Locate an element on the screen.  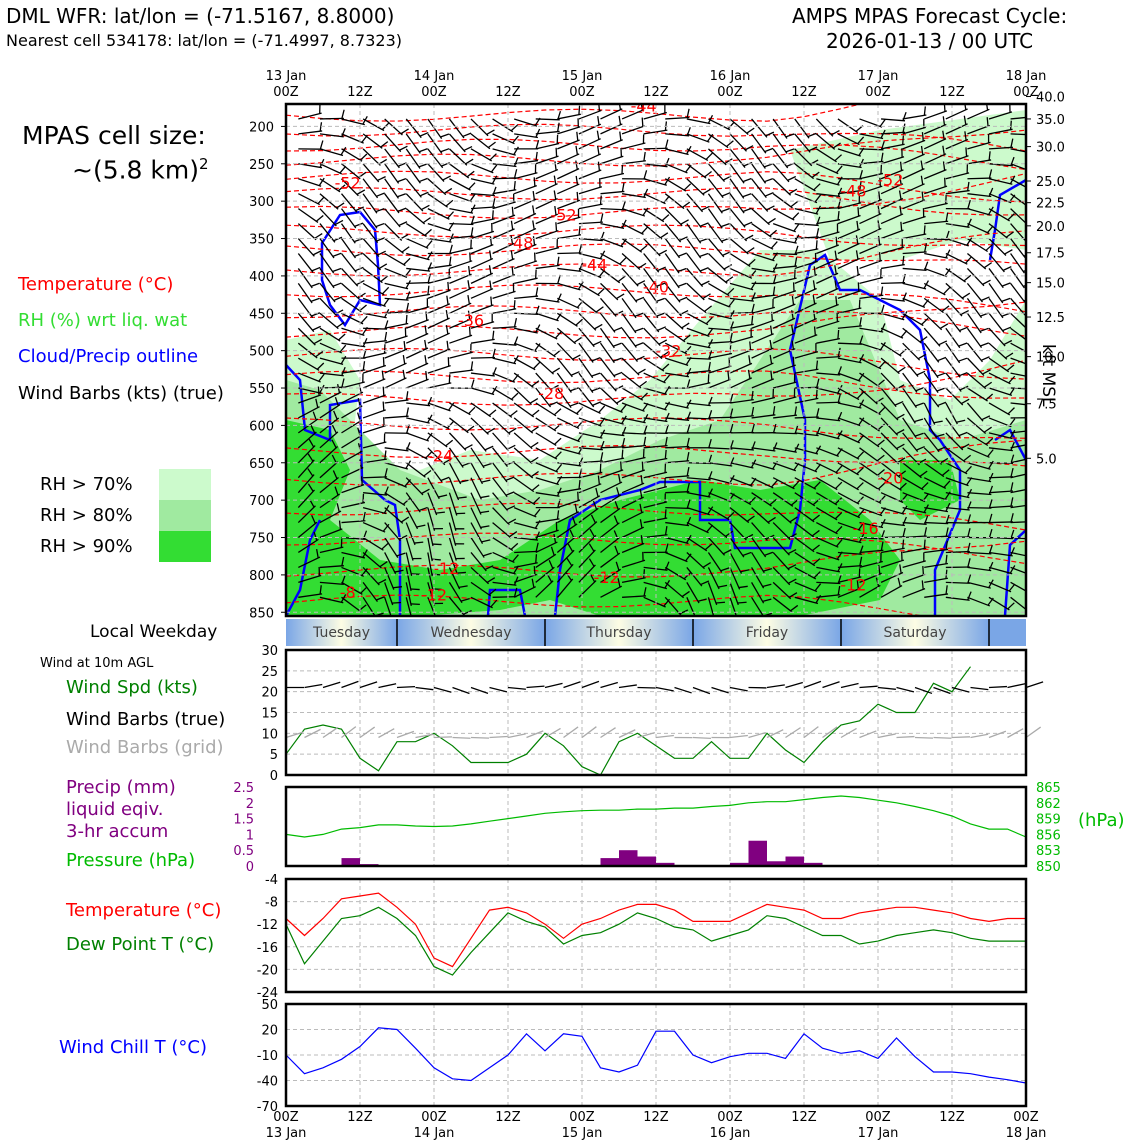
forecast-cycle-date: 2026-01-13 / 00 UTC is located at coordinates (930, 41).